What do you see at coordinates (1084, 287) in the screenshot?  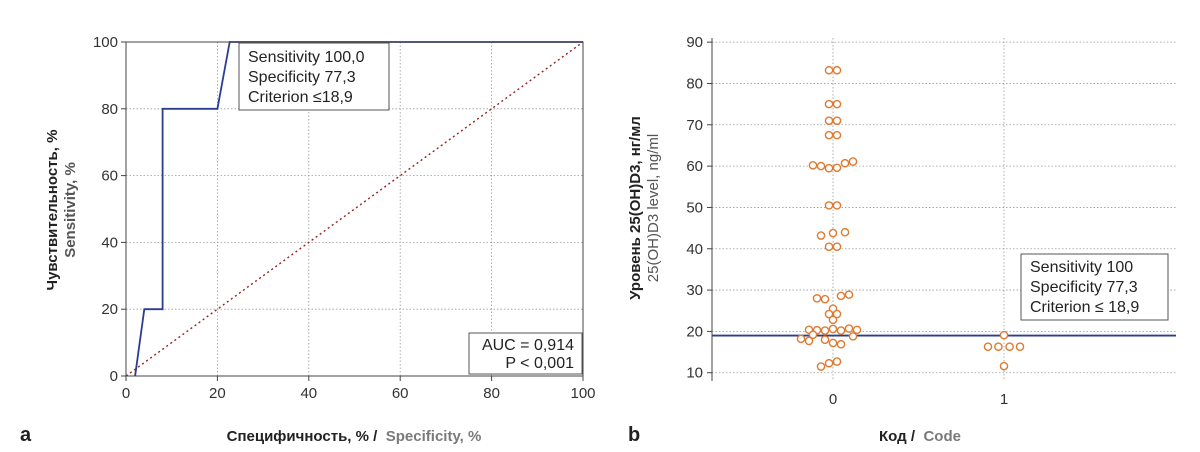 I see `scatter-criterion-box-line-2: Specificity 77,3` at bounding box center [1084, 287].